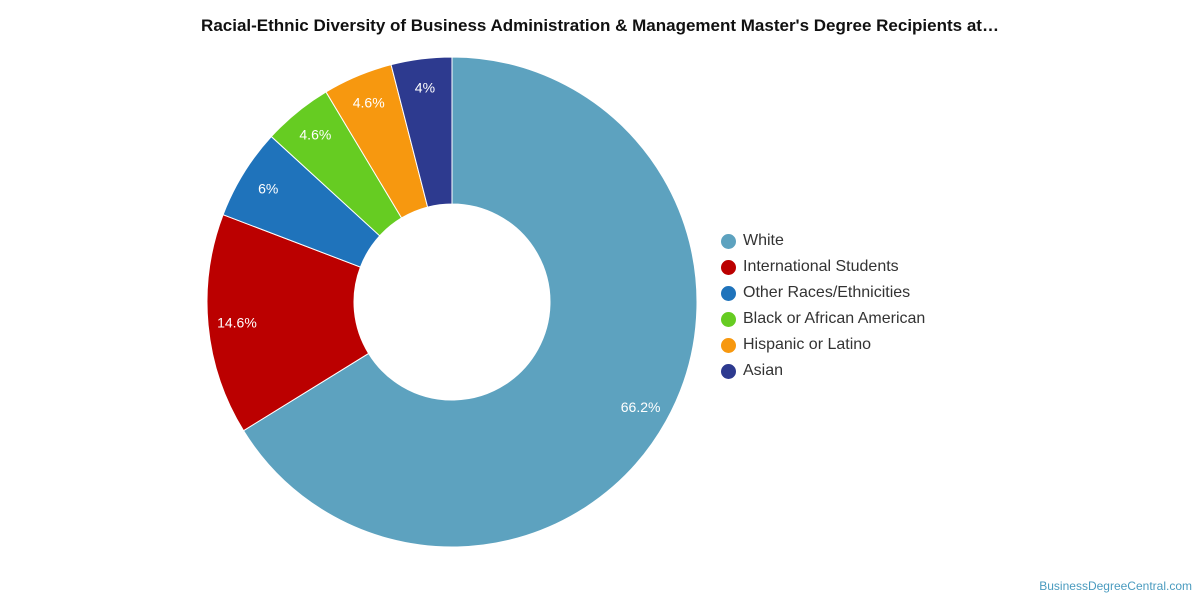  I want to click on slice-label-black-or-african-american: 4.6%, so click(315, 135).